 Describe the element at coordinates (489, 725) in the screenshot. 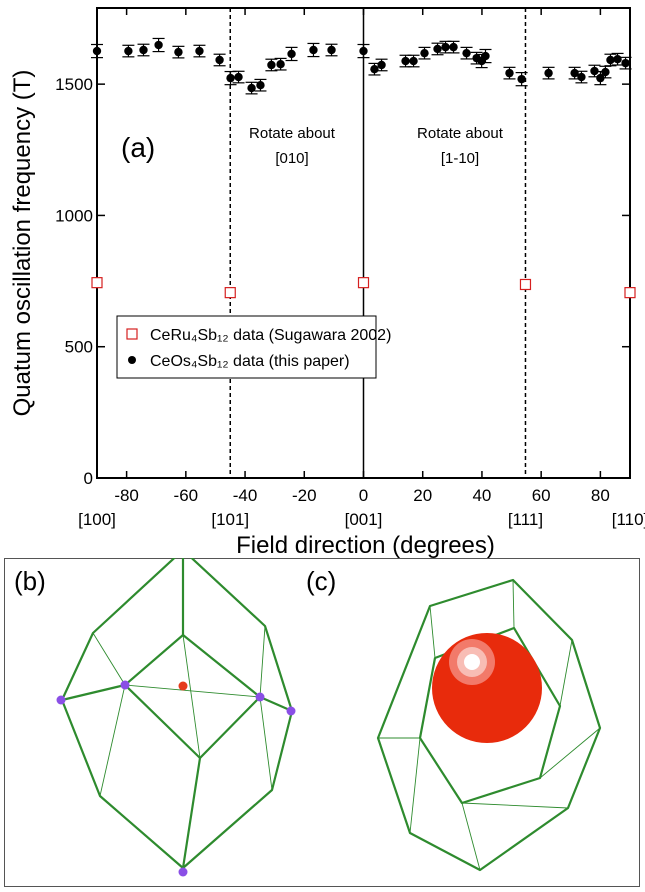

I see `truncated-octahedron` at that location.